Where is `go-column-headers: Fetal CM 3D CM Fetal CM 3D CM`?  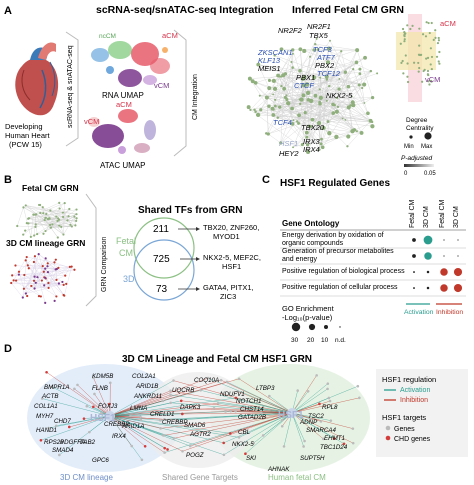
go-column-headers: Fetal CM 3D CM Fetal CM 3D CM is located at coordinates (434, 213).